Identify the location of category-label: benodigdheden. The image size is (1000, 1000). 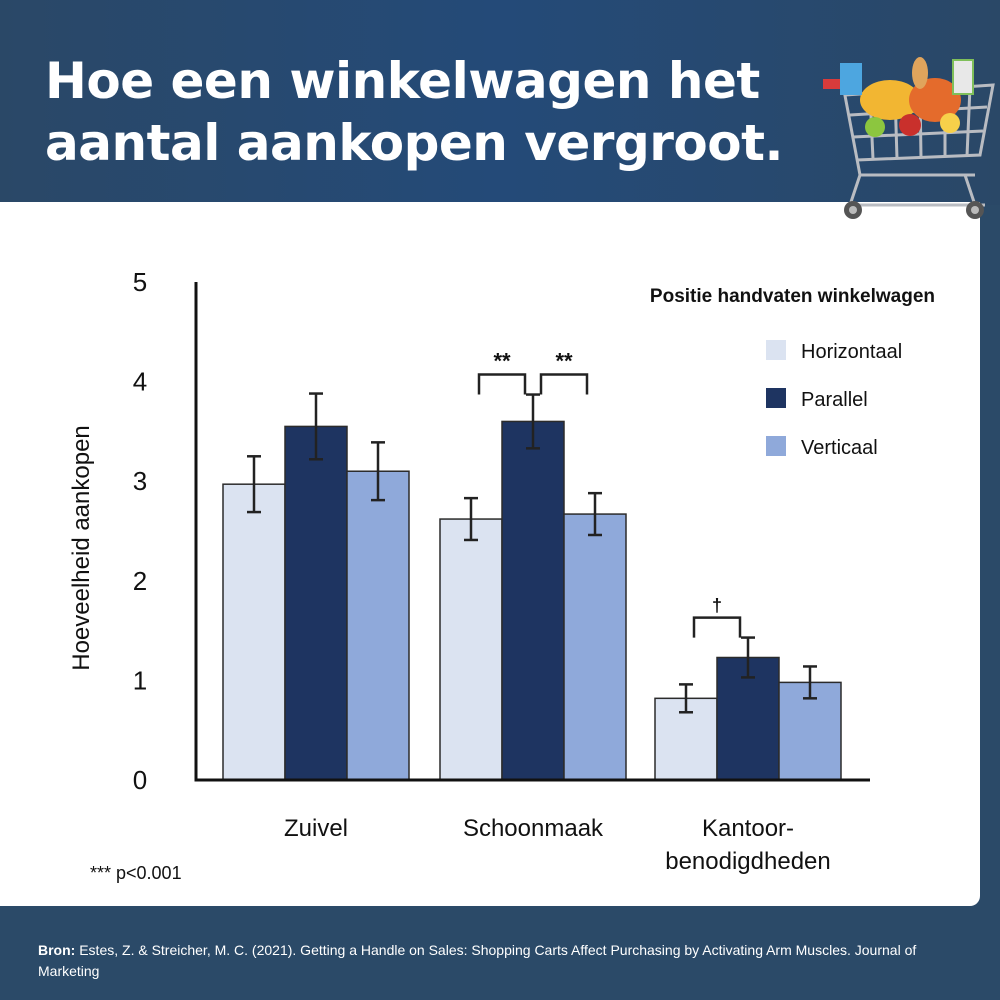
(748, 861).